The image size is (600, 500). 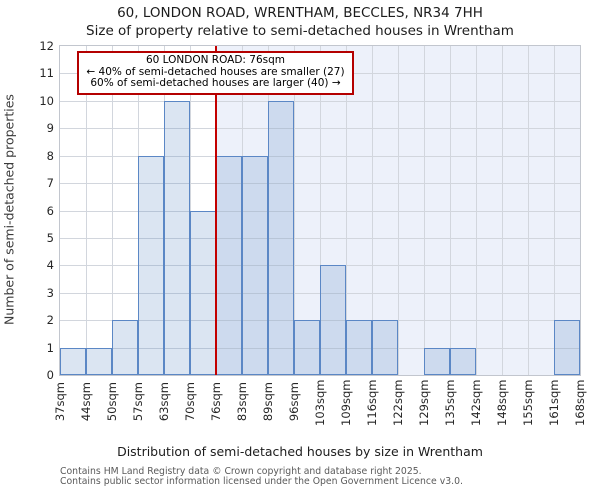 I want to click on y-tick-label: 3, so click(x=50, y=292).